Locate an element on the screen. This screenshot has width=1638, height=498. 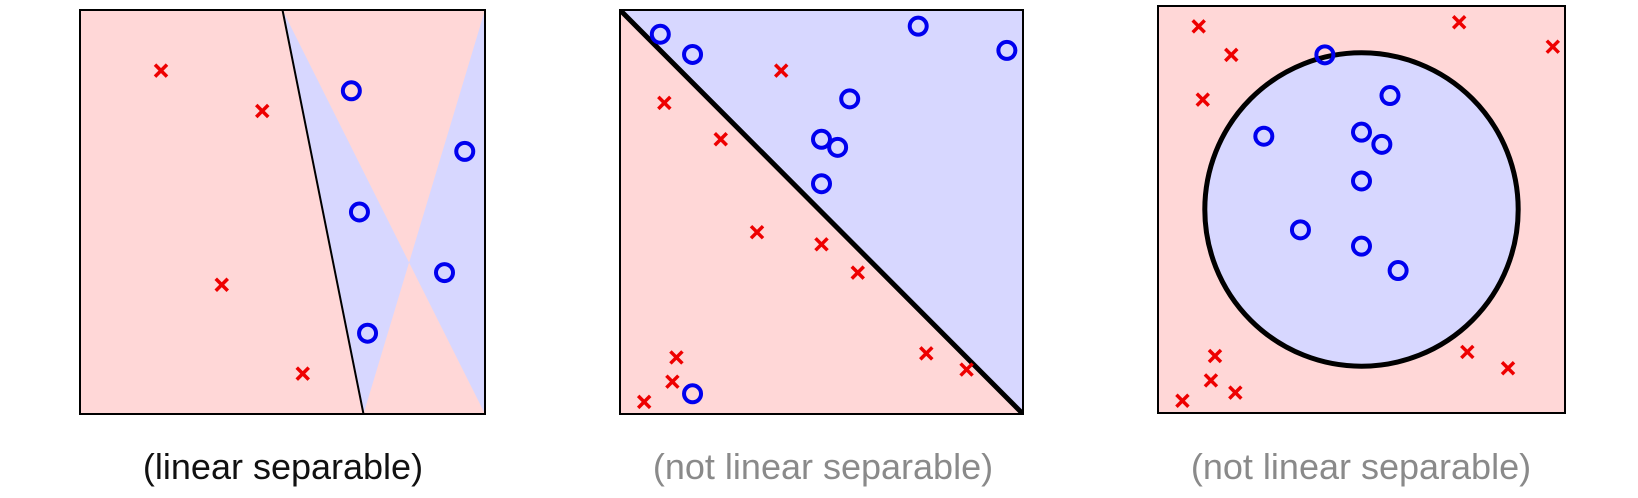
caption-linear-separable: (linear separable) is located at coordinates (283, 466).